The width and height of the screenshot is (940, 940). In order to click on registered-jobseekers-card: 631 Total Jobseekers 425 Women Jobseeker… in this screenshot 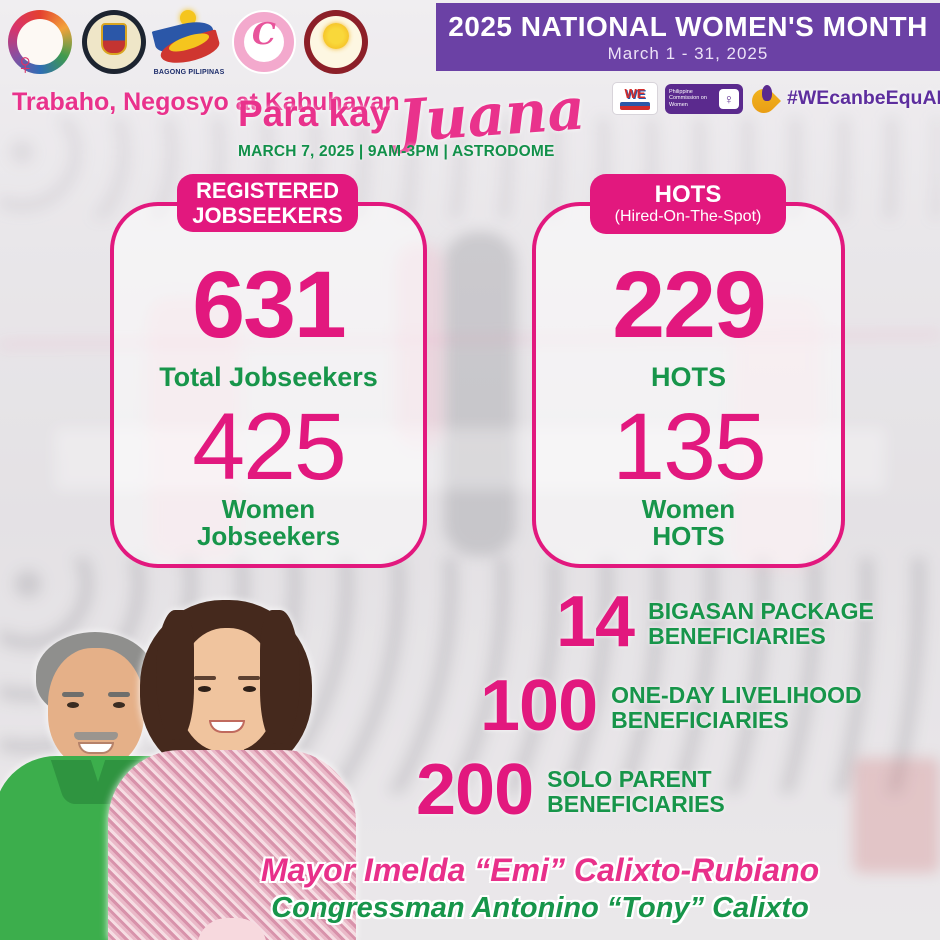, I will do `click(268, 385)`.